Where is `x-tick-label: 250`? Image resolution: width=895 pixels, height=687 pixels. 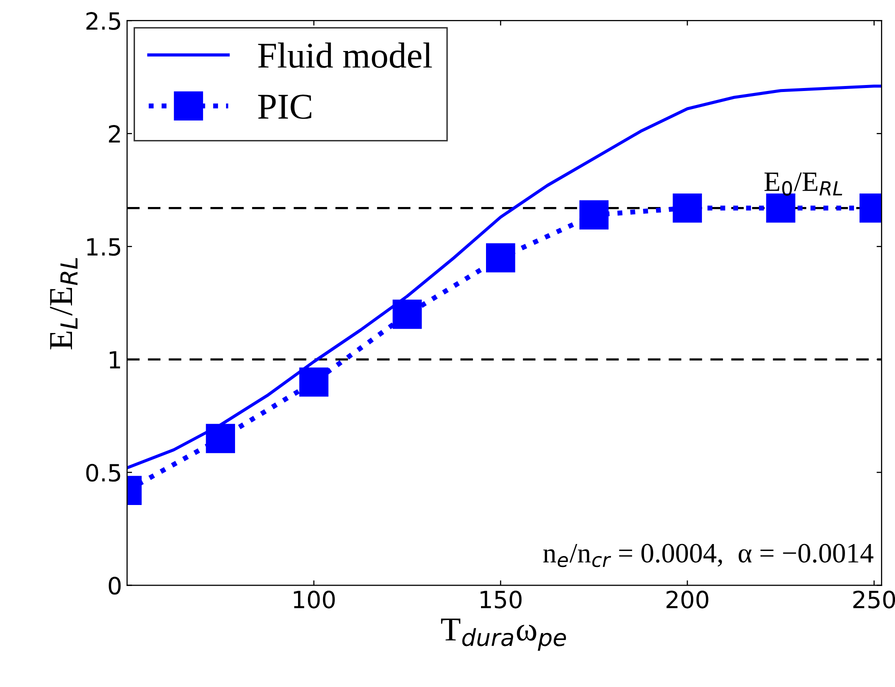 x-tick-label: 250 is located at coordinates (874, 599).